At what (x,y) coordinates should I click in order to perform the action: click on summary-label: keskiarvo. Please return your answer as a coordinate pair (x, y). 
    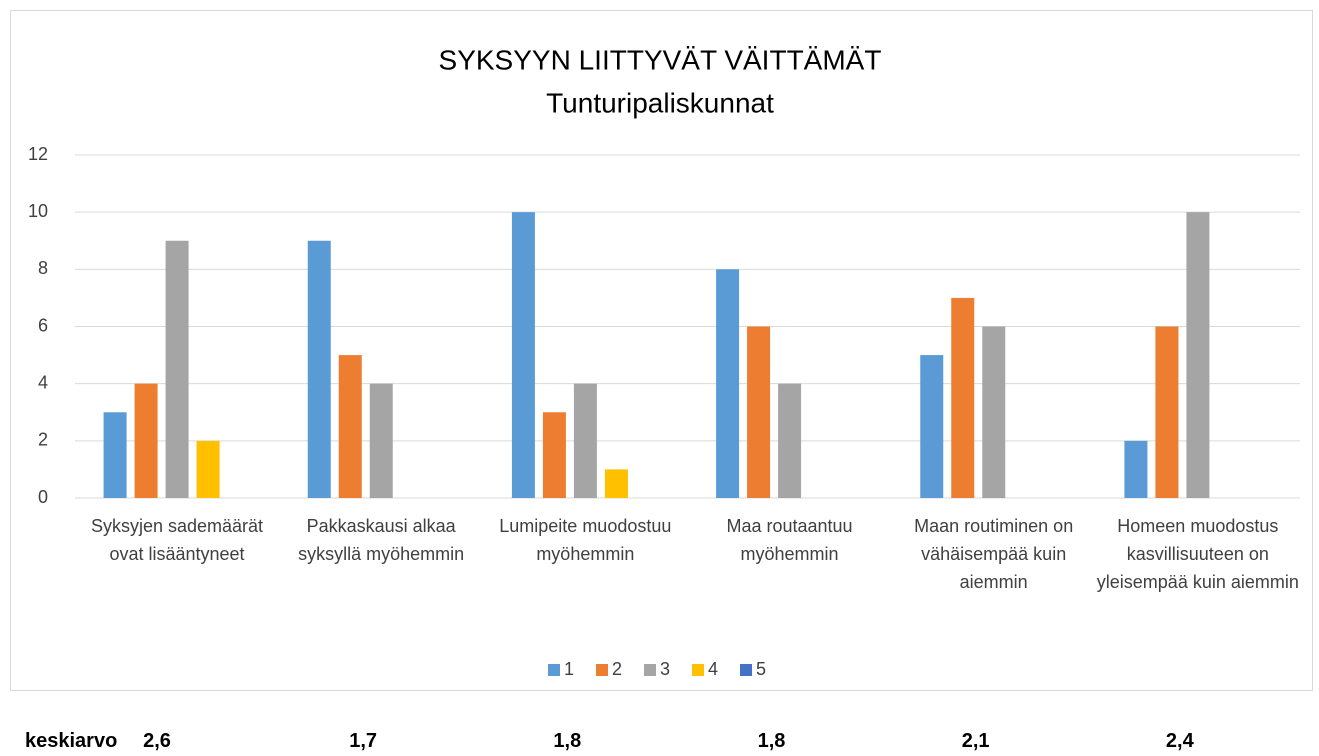
    Looking at the image, I should click on (71, 741).